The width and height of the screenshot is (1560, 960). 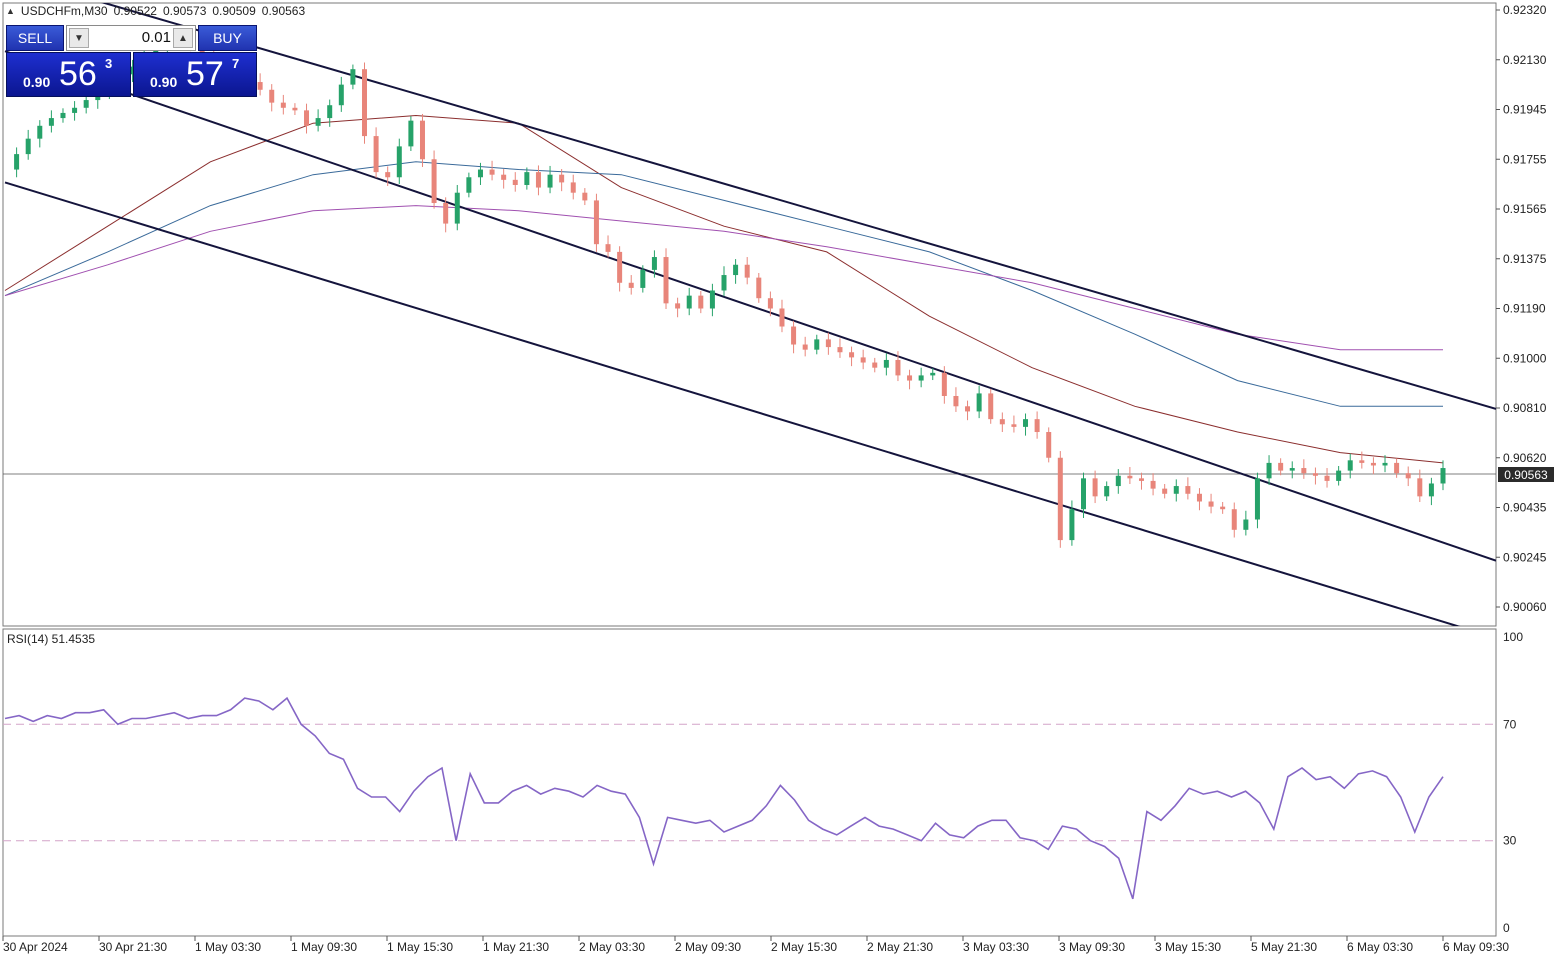 I want to click on price-tick-label: 0.92320, so click(x=1525, y=10).